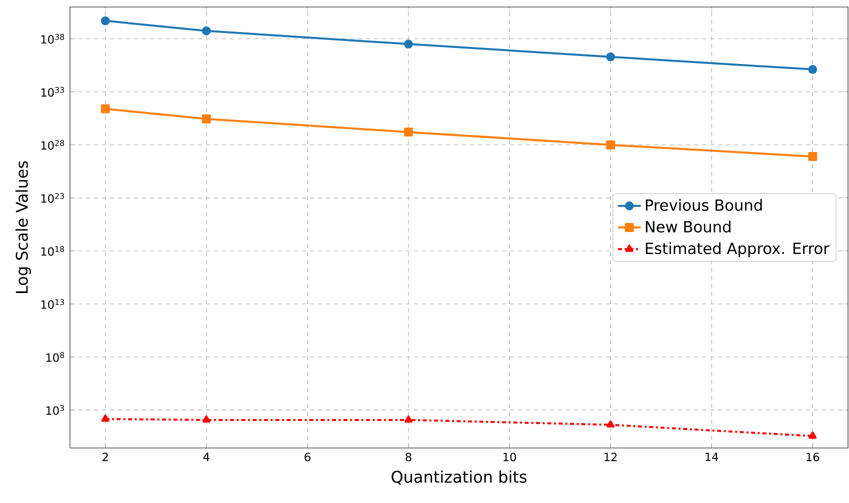  What do you see at coordinates (712, 456) in the screenshot?
I see `x-tick-label: 14` at bounding box center [712, 456].